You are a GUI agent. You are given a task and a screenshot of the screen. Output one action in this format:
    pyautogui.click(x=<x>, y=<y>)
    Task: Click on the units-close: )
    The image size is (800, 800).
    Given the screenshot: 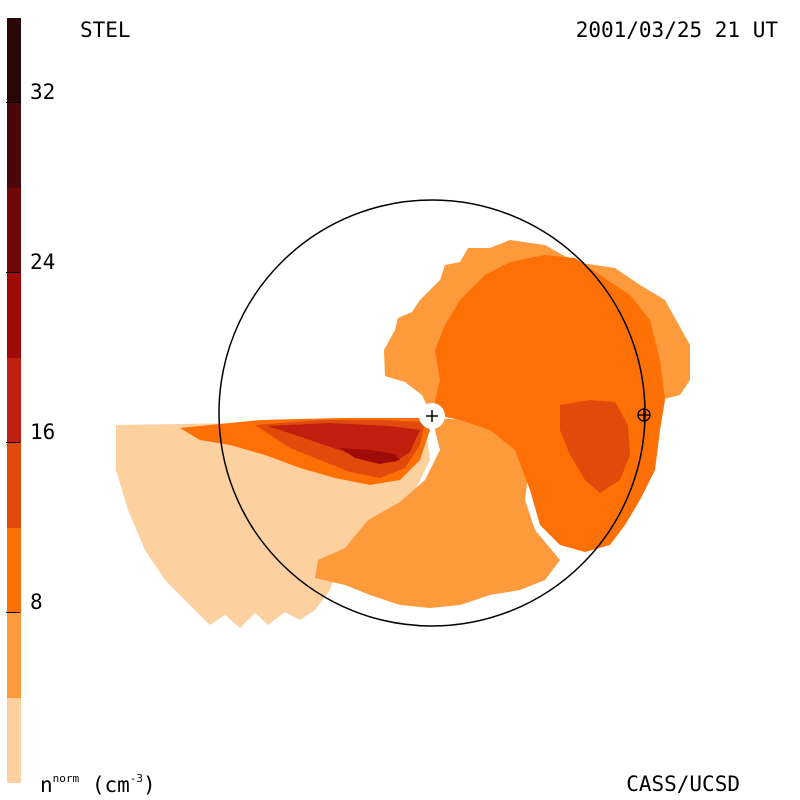 What is the action you would take?
    pyautogui.click(x=149, y=785)
    